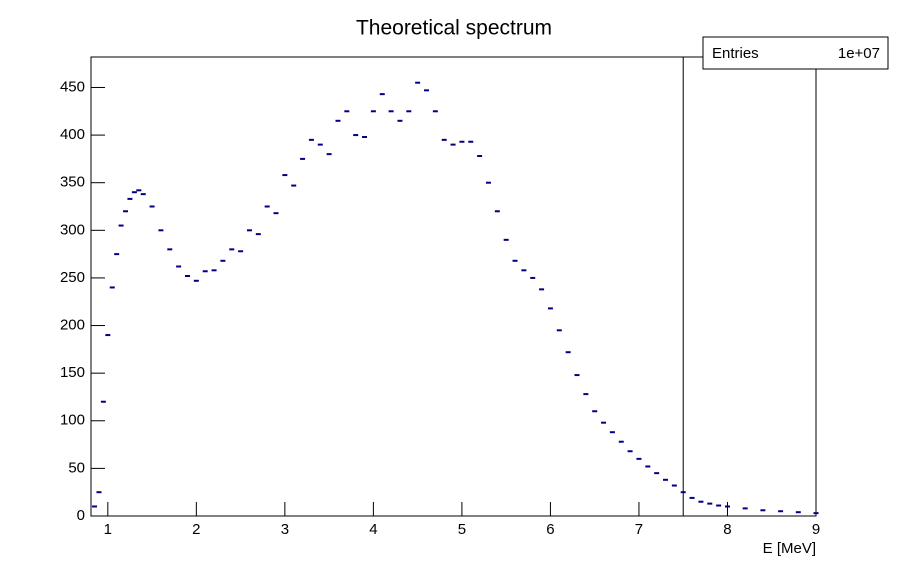 The image size is (907, 574). I want to click on x-tick-label: 3, so click(285, 529).